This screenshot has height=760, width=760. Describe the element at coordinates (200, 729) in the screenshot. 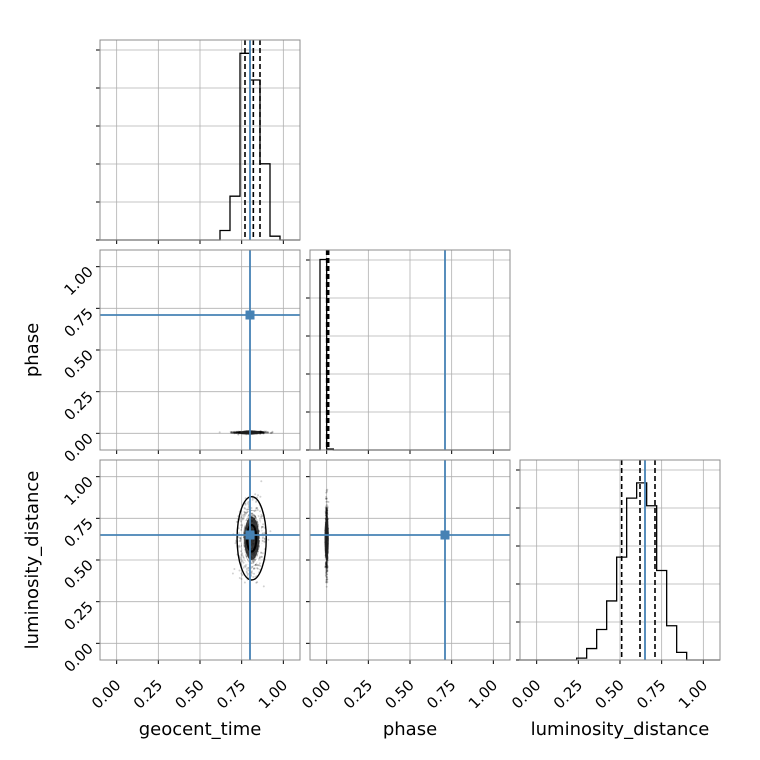

I see `x-axis-label-geocent-time: geocent_time` at that location.